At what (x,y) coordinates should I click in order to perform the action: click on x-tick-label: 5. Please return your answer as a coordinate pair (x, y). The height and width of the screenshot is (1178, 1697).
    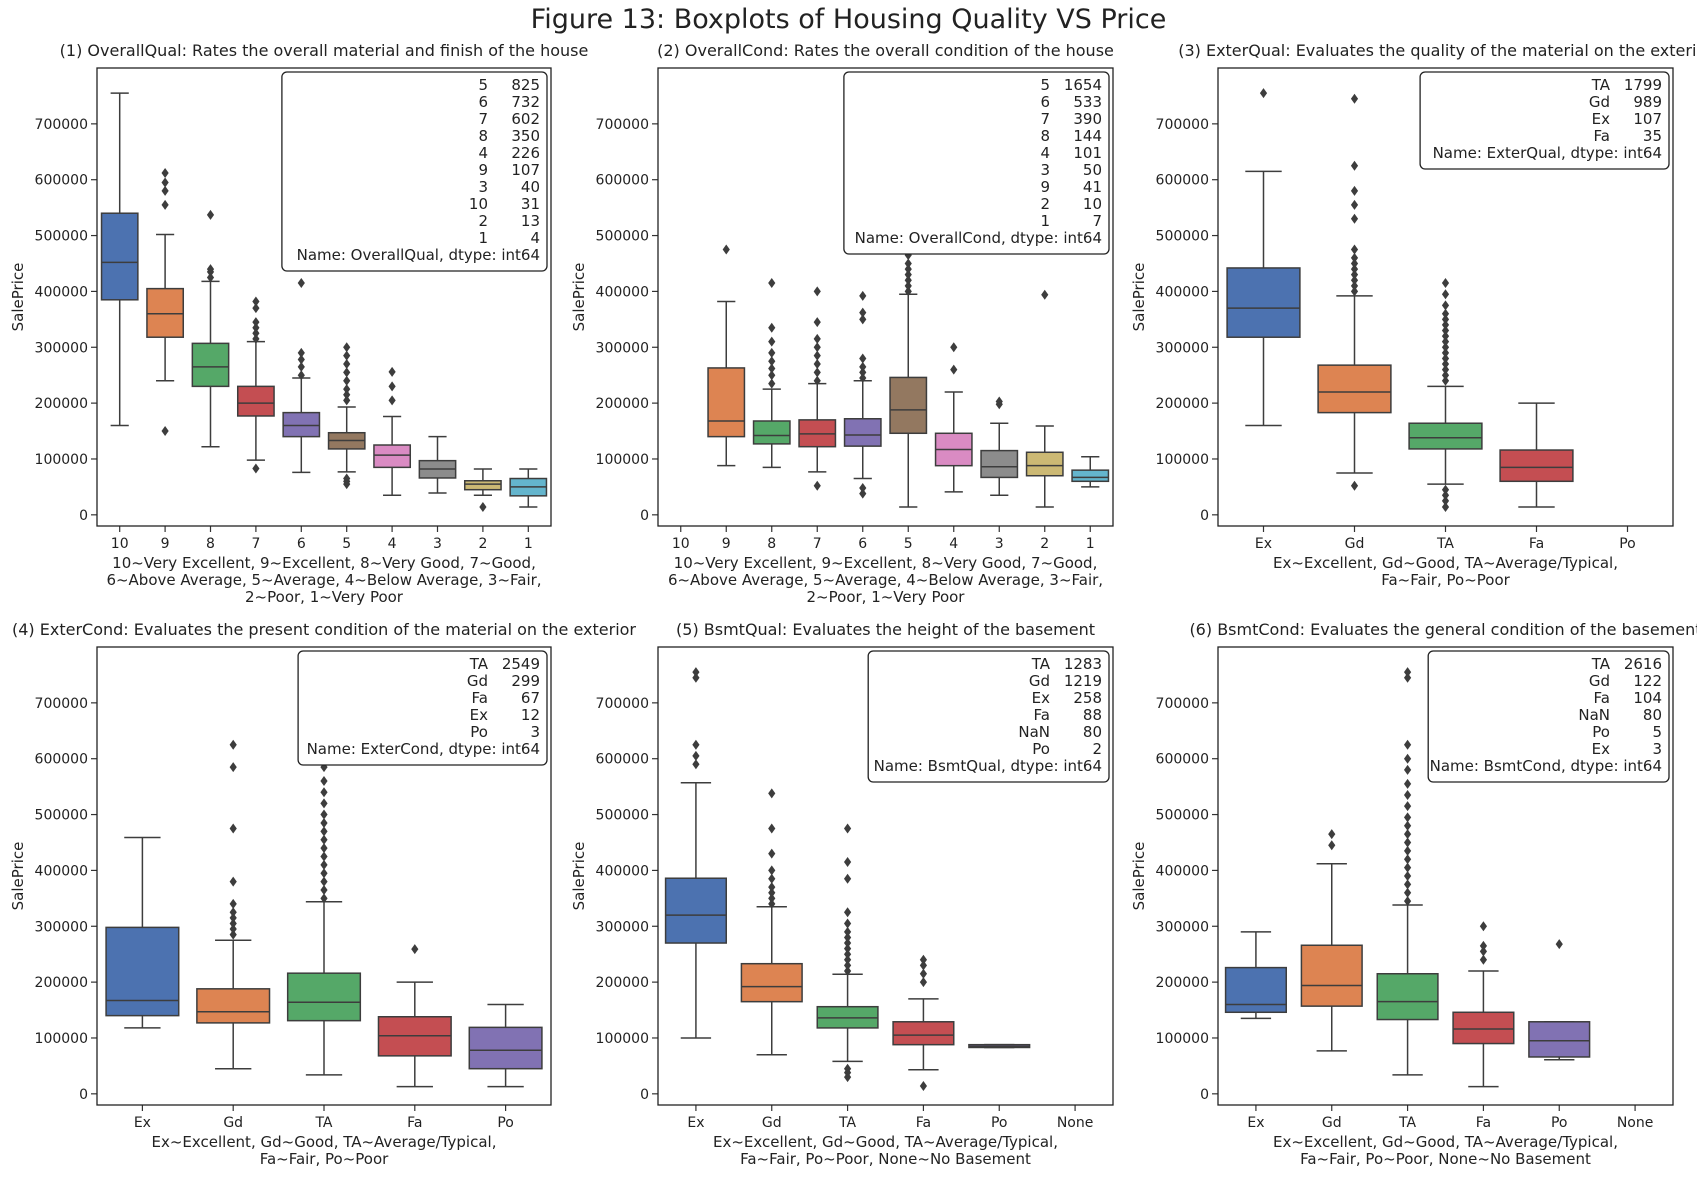
    Looking at the image, I should click on (908, 544).